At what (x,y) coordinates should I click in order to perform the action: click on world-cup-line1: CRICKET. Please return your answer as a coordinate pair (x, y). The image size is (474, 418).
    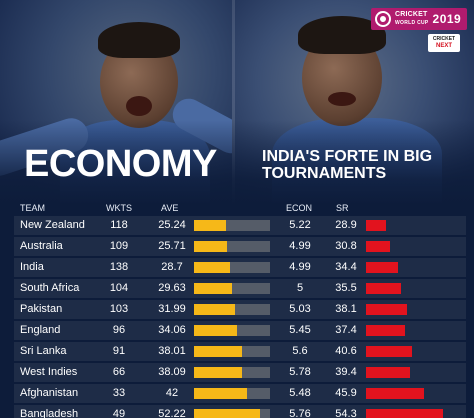
    Looking at the image, I should click on (411, 14).